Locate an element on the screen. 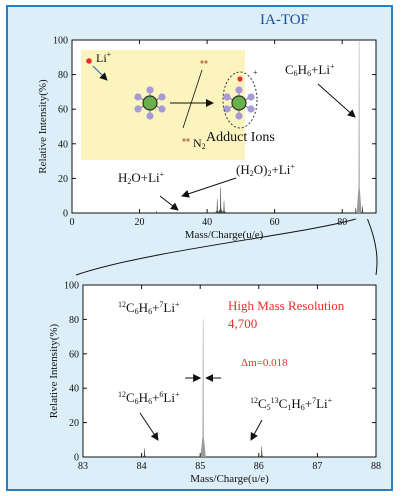 This screenshot has height=496, width=409. x-tick-label: 60 is located at coordinates (275, 222).